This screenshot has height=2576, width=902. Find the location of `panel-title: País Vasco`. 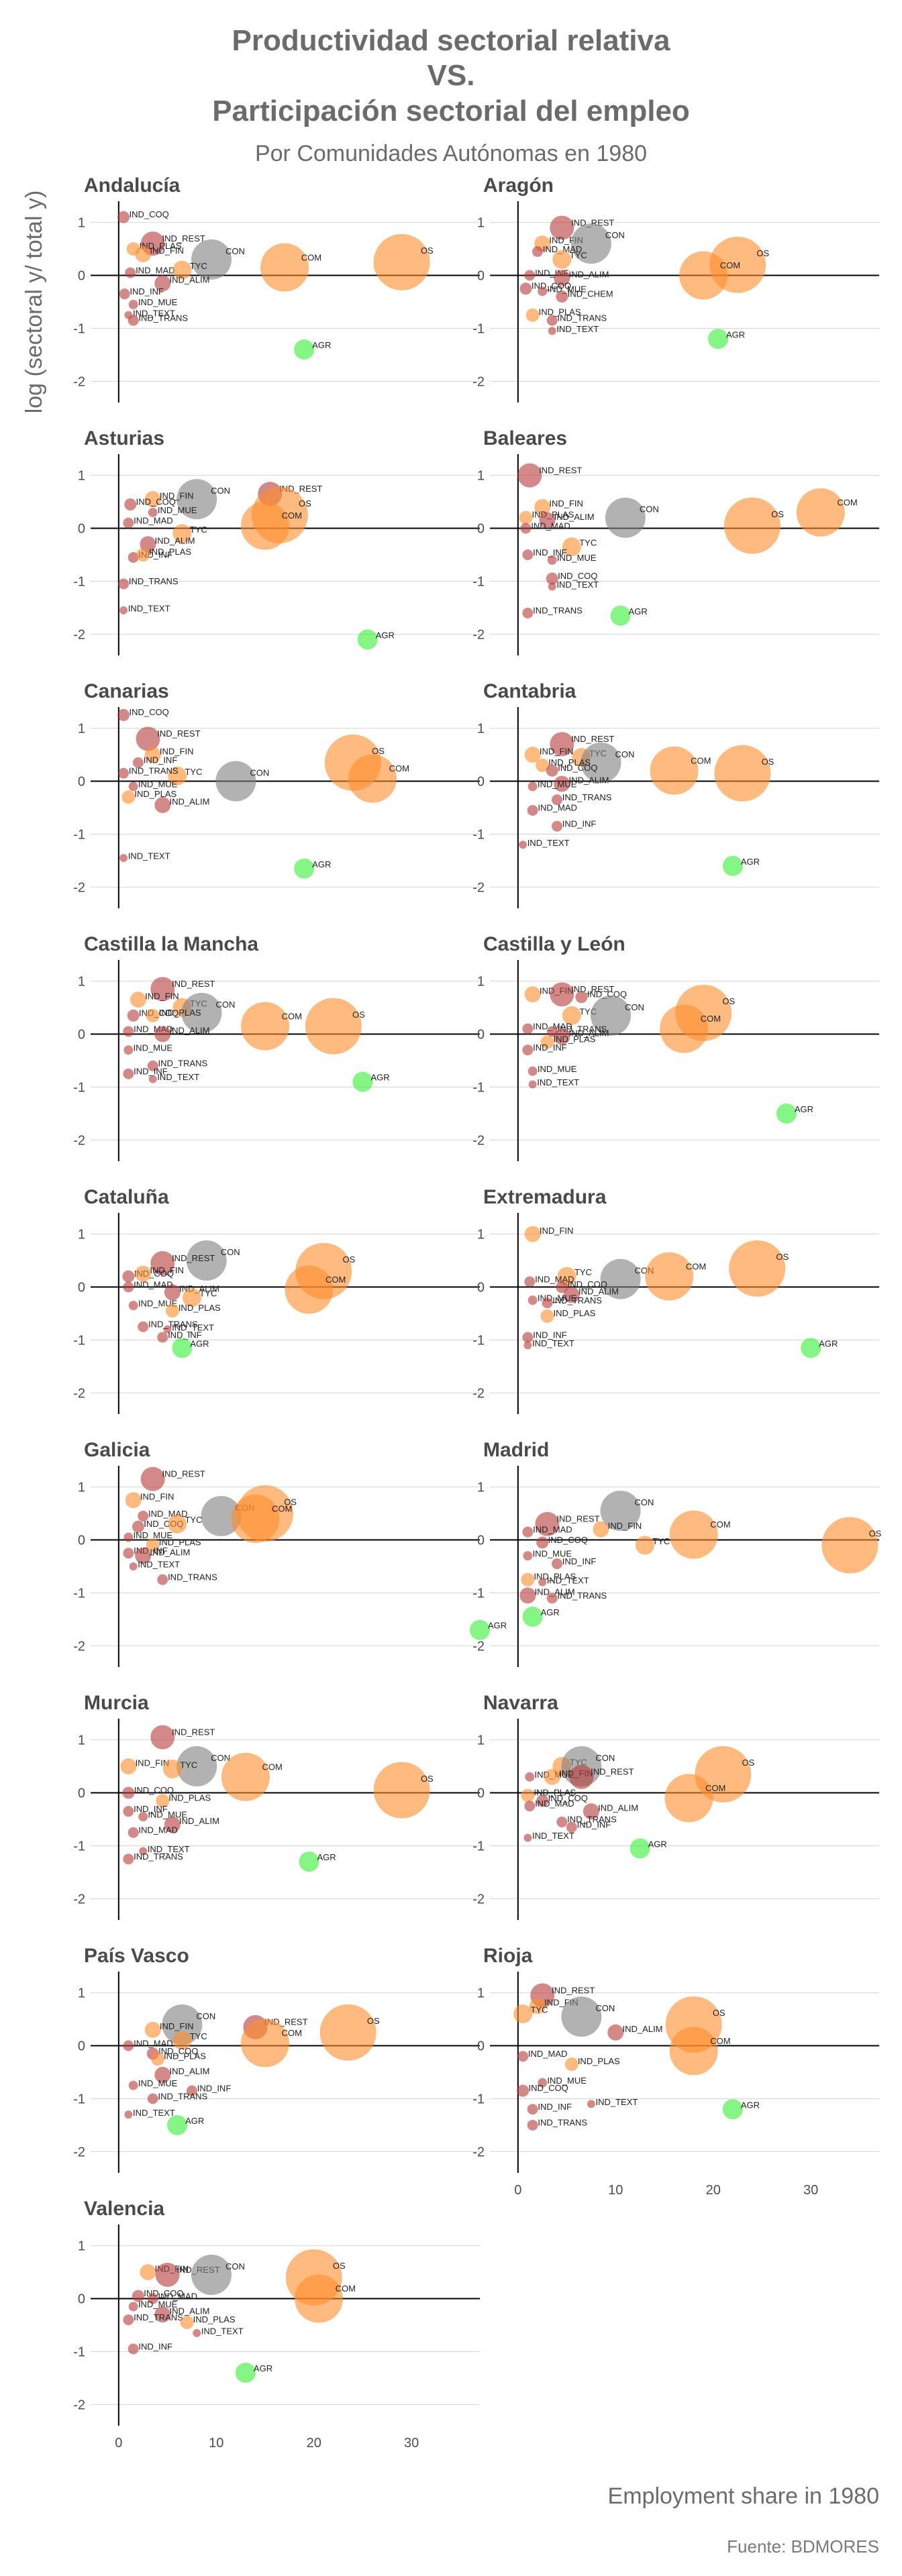

panel-title: País Vasco is located at coordinates (136, 1956).